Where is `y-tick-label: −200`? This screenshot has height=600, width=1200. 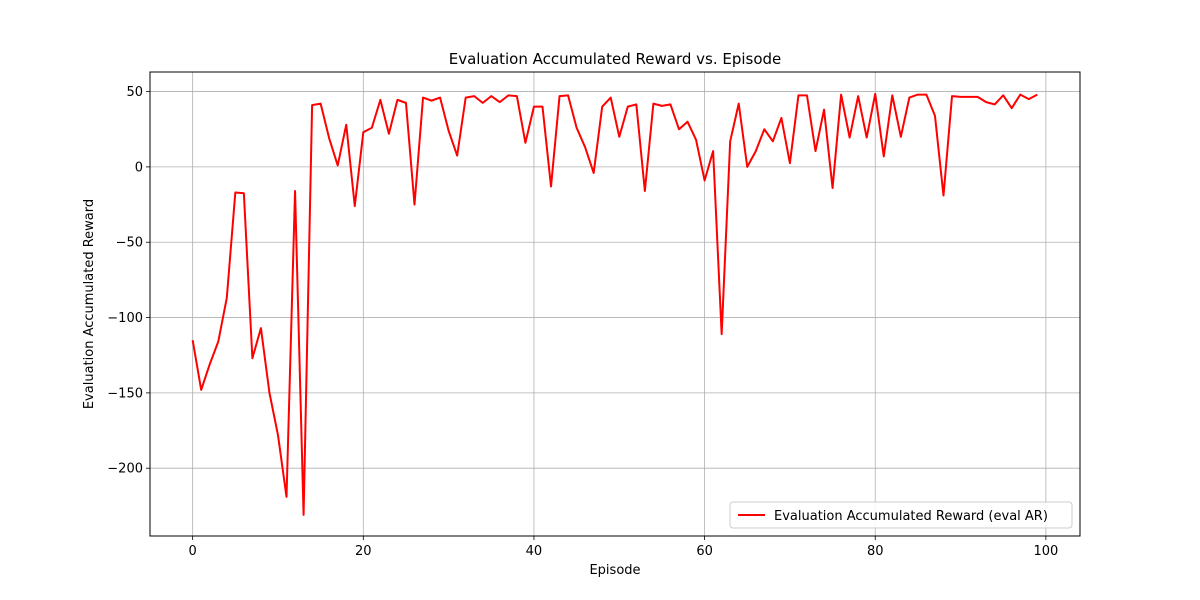 y-tick-label: −200 is located at coordinates (125, 469).